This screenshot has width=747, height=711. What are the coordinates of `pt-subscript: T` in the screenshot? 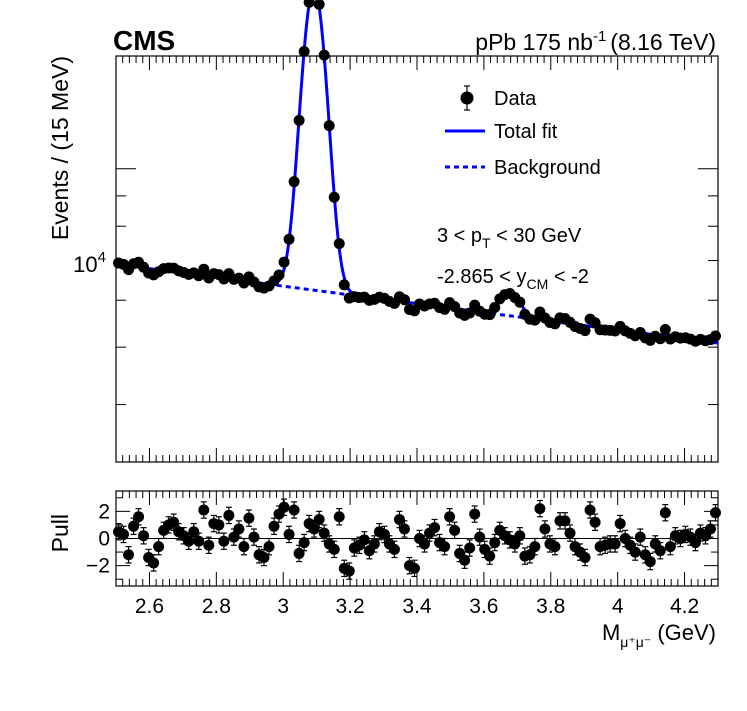 It's located at (486, 243).